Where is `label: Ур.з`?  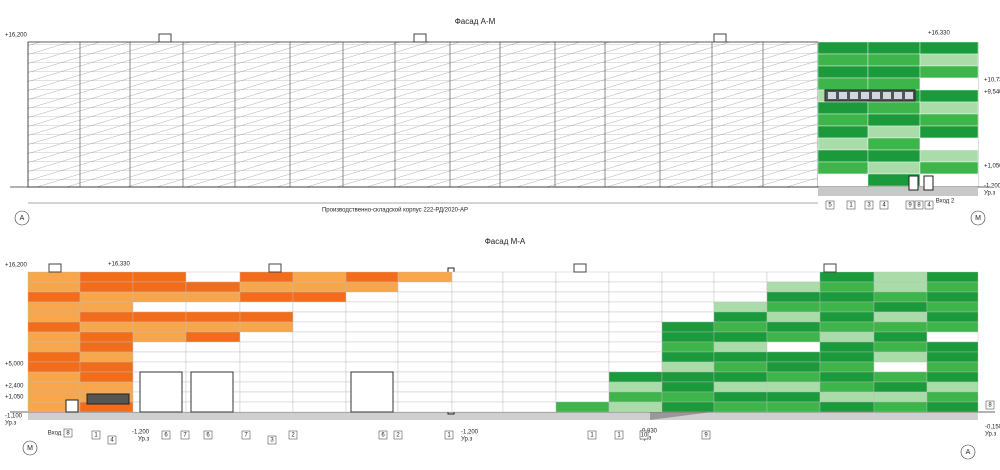
label: Ур.з is located at coordinates (991, 435).